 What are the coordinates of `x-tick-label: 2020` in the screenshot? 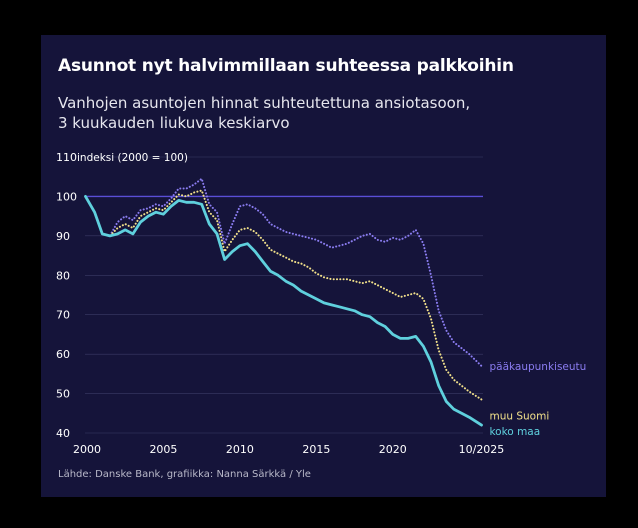 It's located at (393, 449).